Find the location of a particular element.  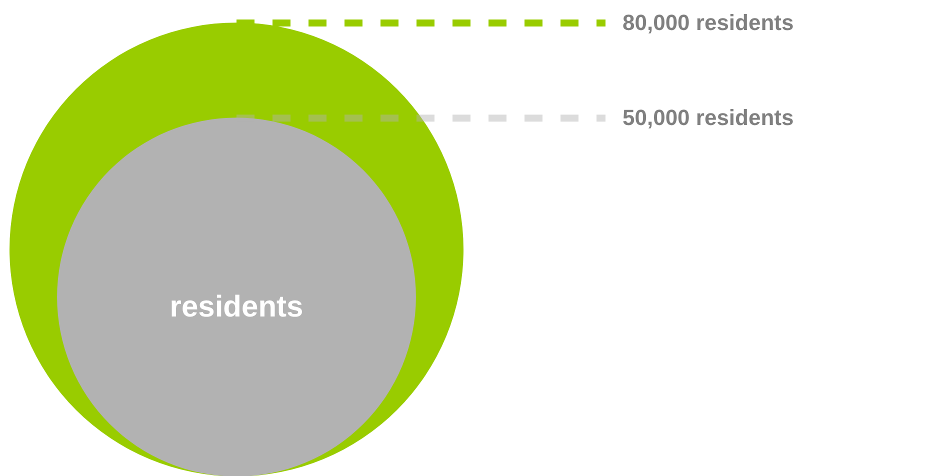

text: residents is located at coordinates (237, 307).